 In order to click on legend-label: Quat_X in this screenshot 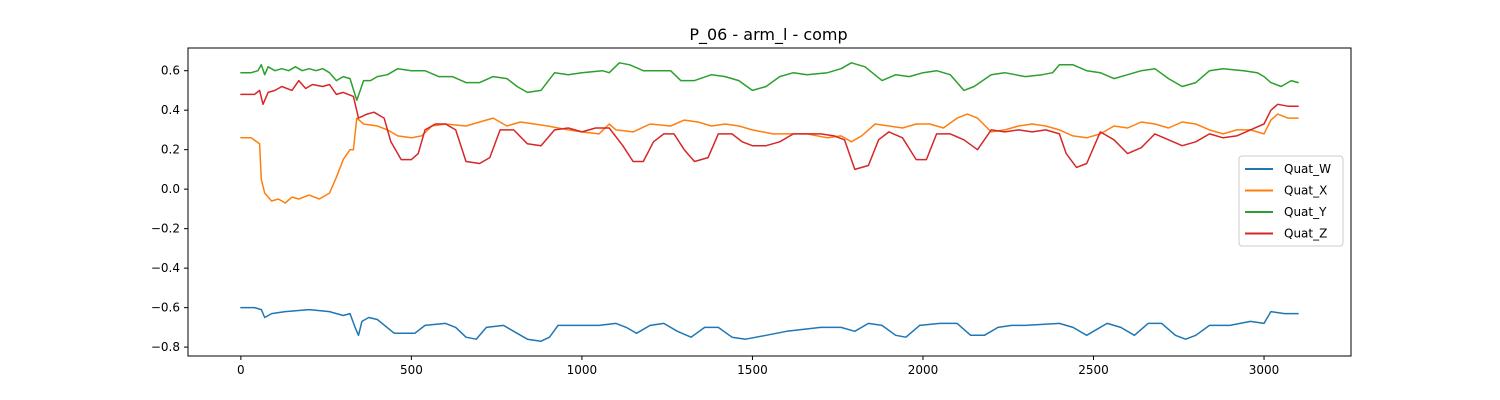, I will do `click(1305, 191)`.